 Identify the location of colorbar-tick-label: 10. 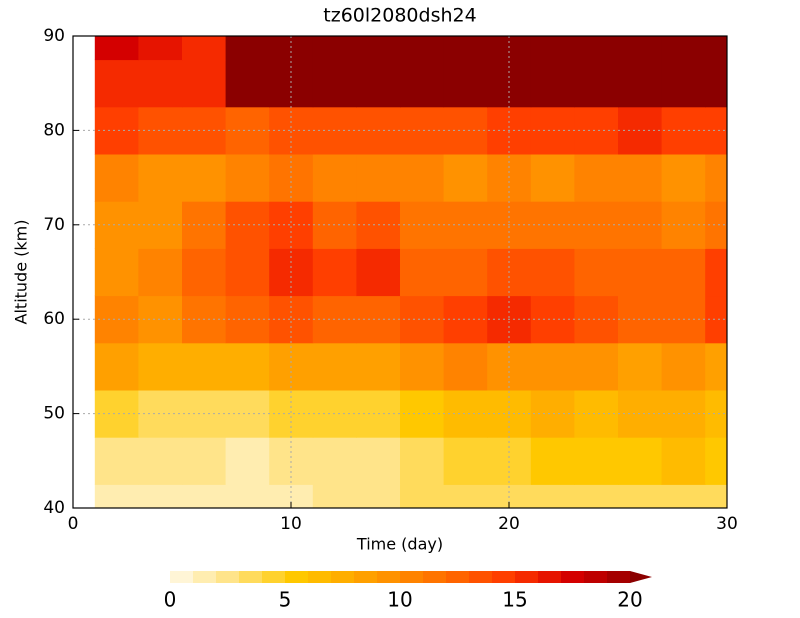
(399, 600).